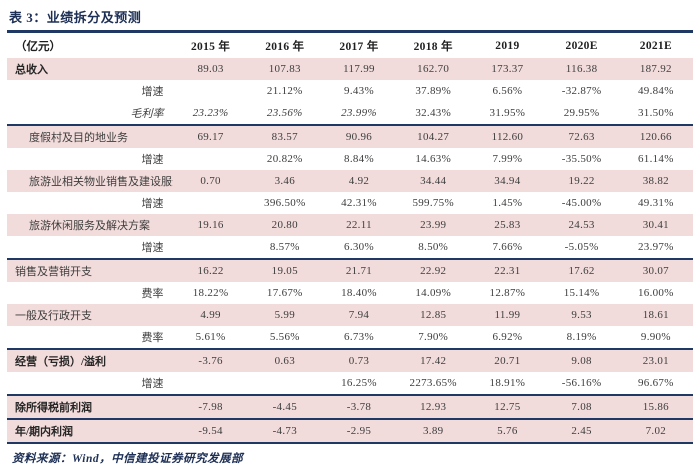 The width and height of the screenshot is (700, 466). I want to click on cell-value: 15.14%, so click(581, 293).